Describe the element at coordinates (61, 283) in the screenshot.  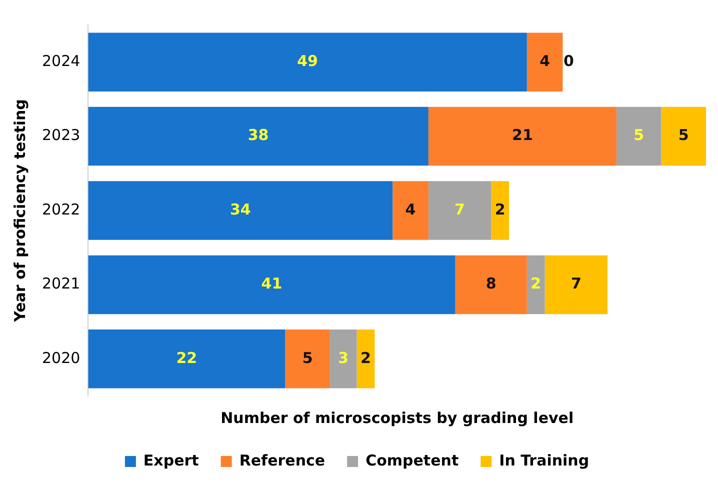
I see `y-tick-label: 2021` at that location.